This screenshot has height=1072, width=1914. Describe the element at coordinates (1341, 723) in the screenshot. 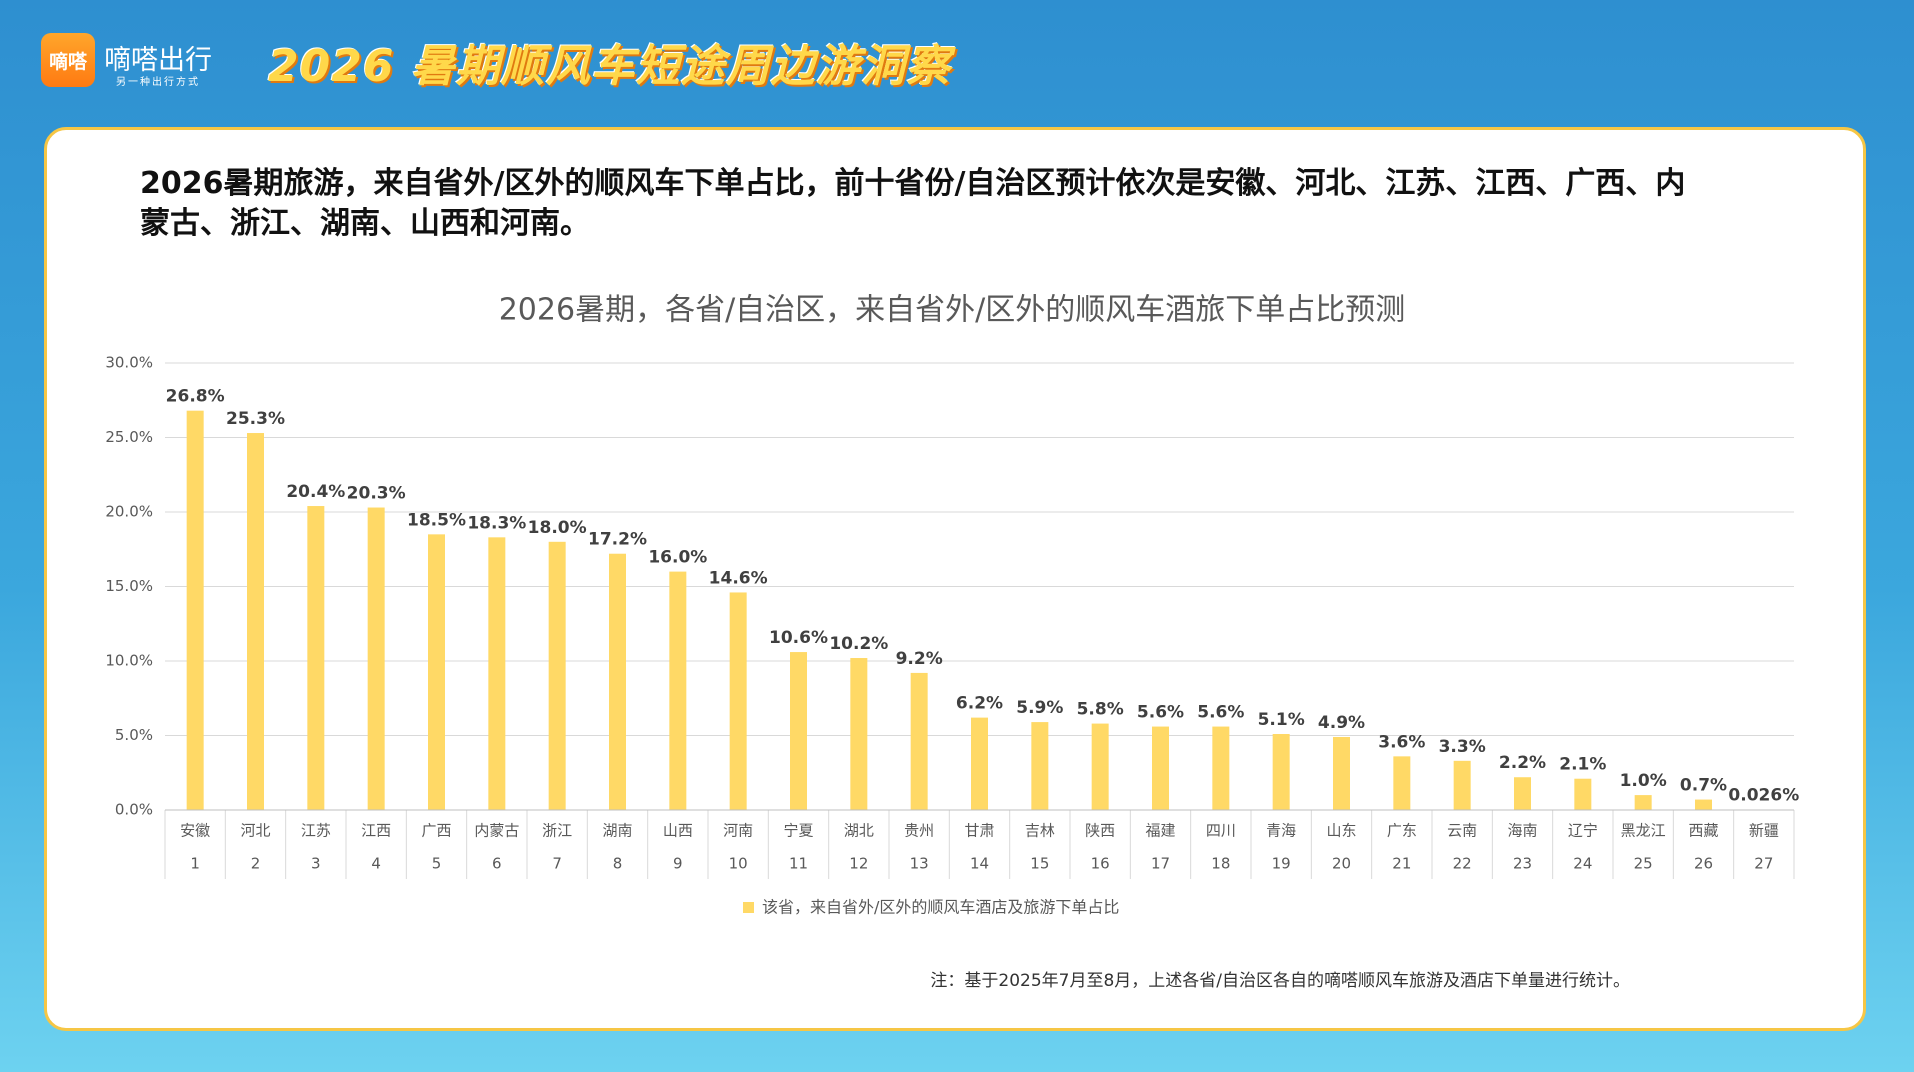

I see `data-label: 4.9%` at that location.